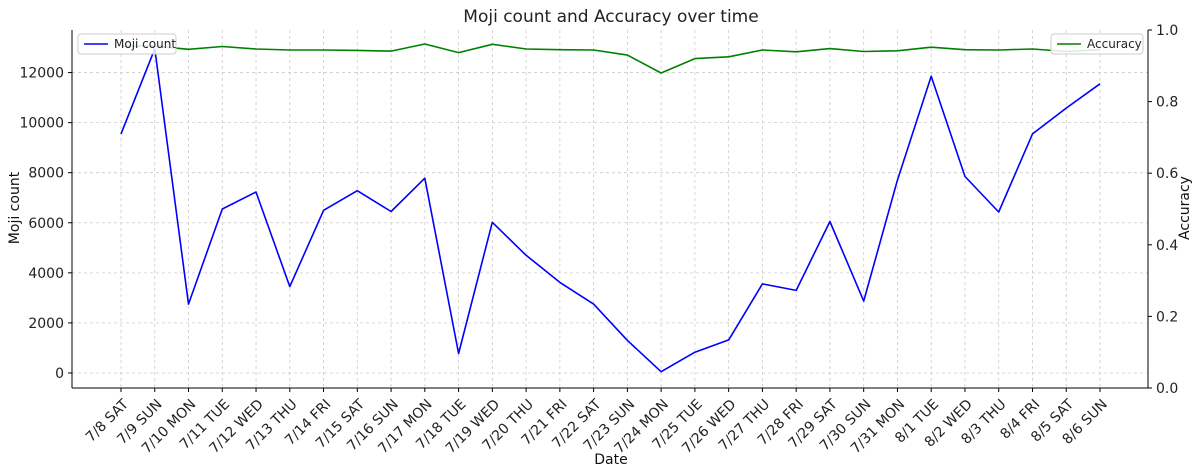 The width and height of the screenshot is (1200, 475). What do you see at coordinates (46, 174) in the screenshot?
I see `y-tick-label: 8000` at bounding box center [46, 174].